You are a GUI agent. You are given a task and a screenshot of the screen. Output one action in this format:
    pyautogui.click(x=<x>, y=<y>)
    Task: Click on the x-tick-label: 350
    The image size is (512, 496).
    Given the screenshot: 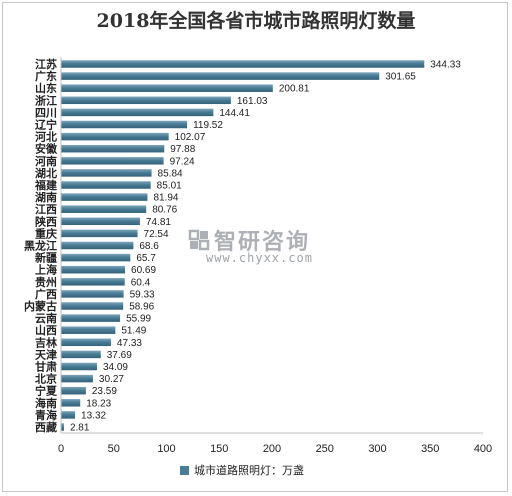 What is the action you would take?
    pyautogui.click(x=430, y=449)
    